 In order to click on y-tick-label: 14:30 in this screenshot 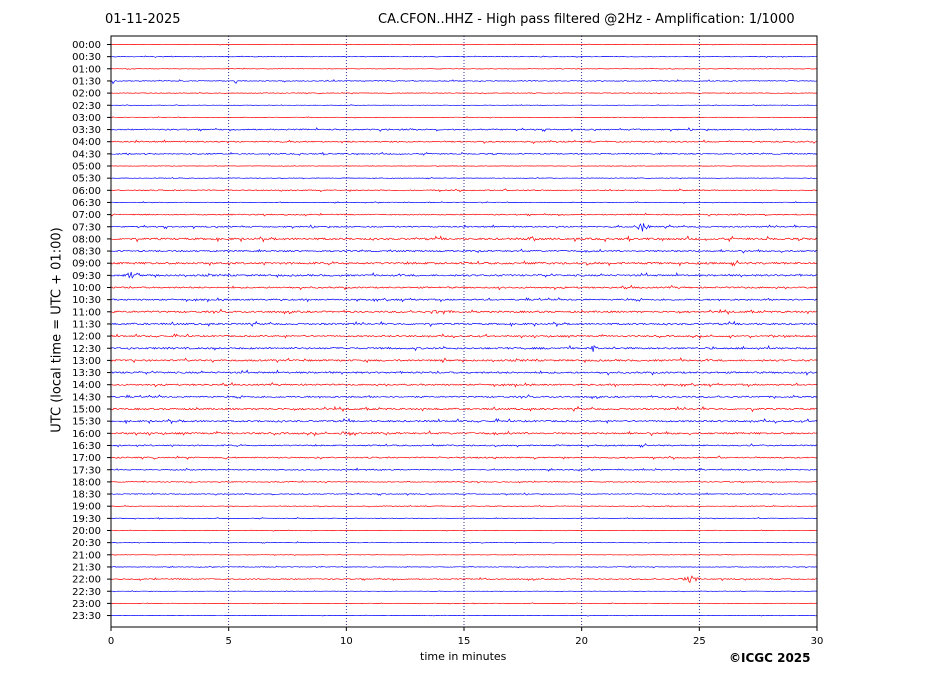, I will do `click(86, 397)`.